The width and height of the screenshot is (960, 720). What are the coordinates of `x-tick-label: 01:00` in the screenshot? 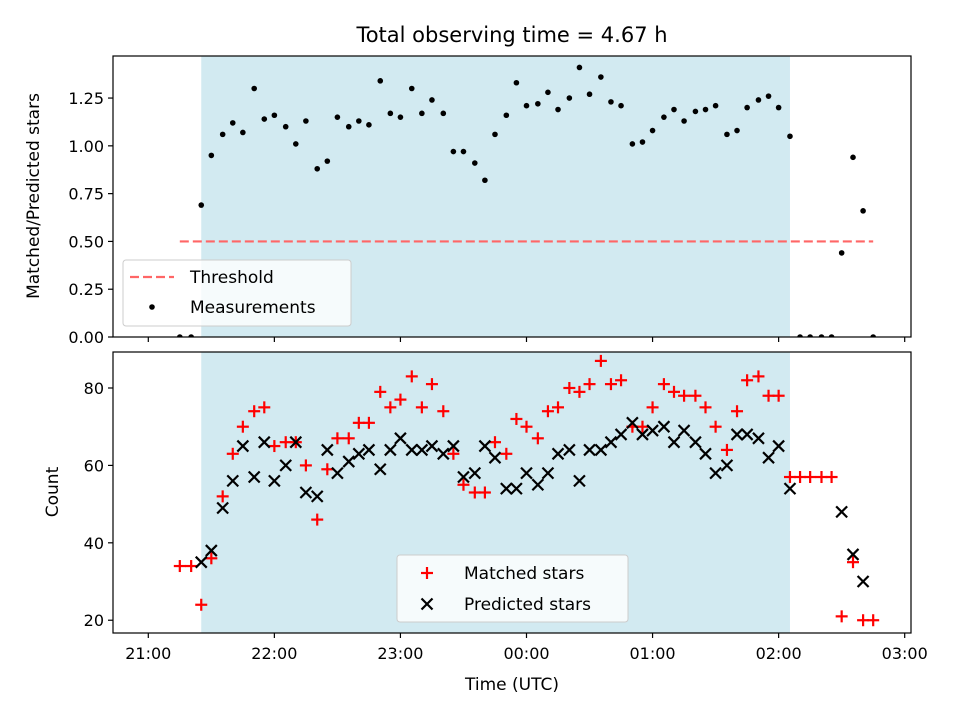 It's located at (653, 653).